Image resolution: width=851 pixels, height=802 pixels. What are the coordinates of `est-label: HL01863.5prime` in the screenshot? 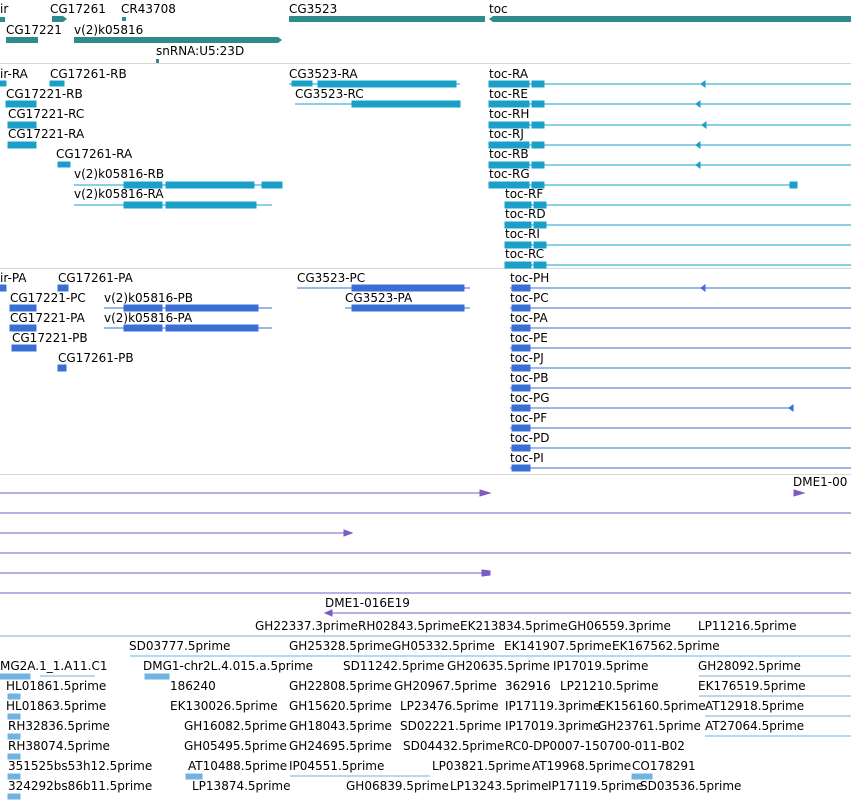 It's located at (56, 706).